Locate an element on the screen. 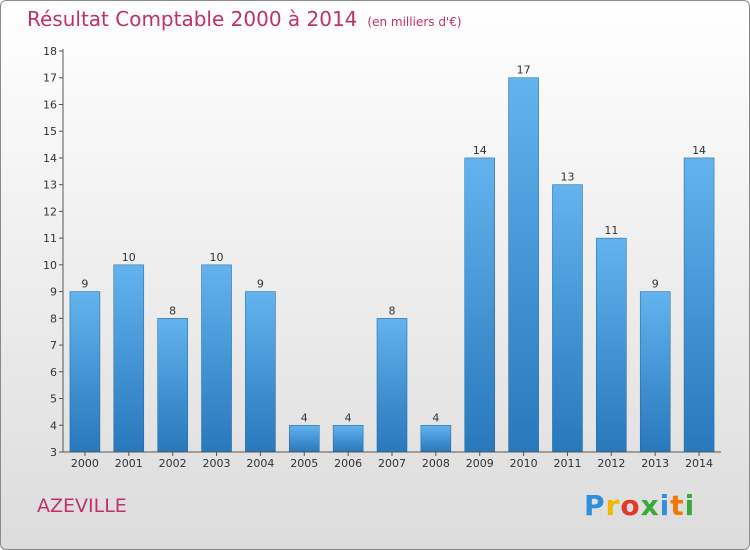 The image size is (750, 550). y-tick-label: 17 is located at coordinates (50, 78).